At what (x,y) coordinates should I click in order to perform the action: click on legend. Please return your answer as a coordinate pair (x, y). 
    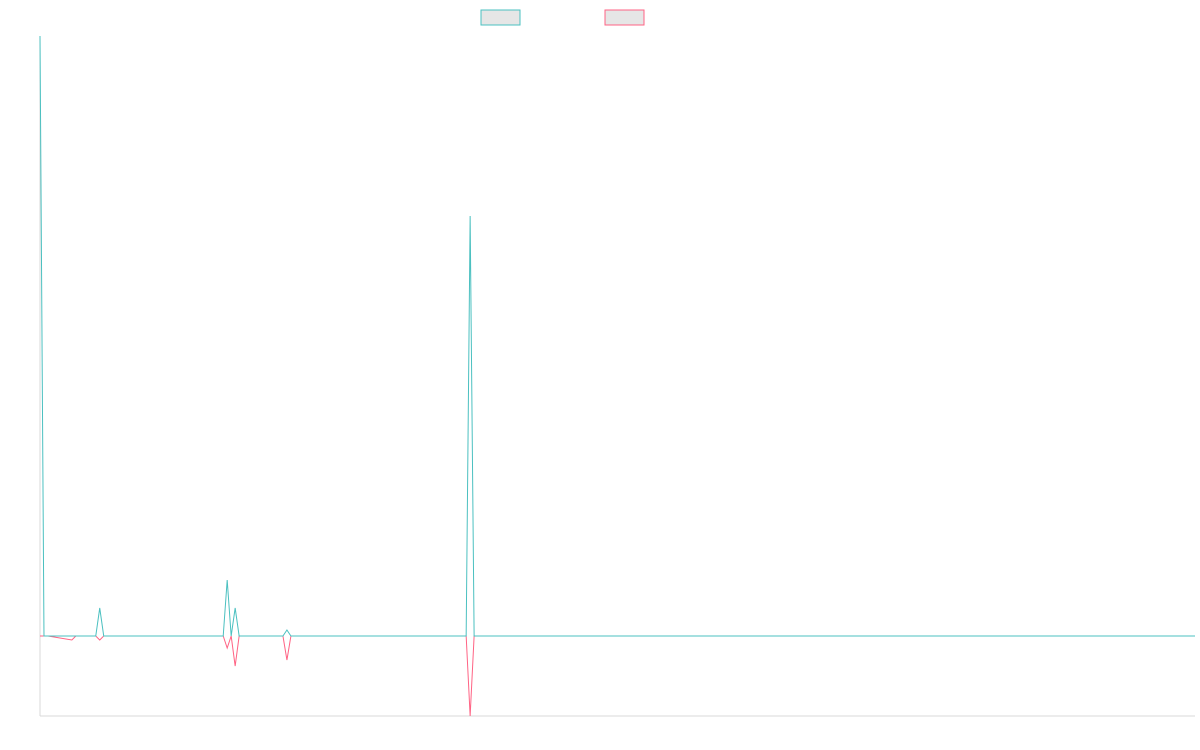
    Looking at the image, I should click on (562, 17).